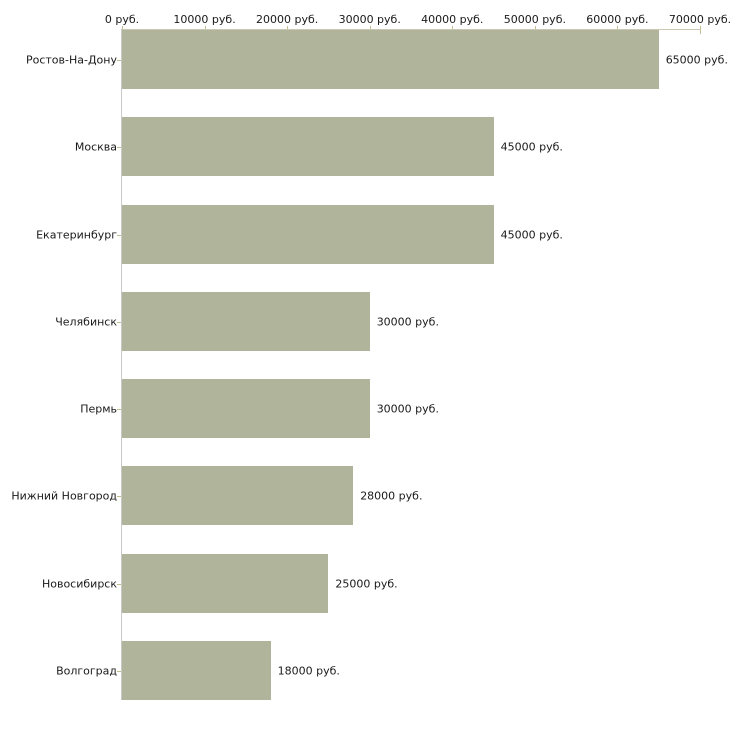 The width and height of the screenshot is (730, 730). What do you see at coordinates (308, 670) in the screenshot?
I see `value-label: 18000 руб.` at bounding box center [308, 670].